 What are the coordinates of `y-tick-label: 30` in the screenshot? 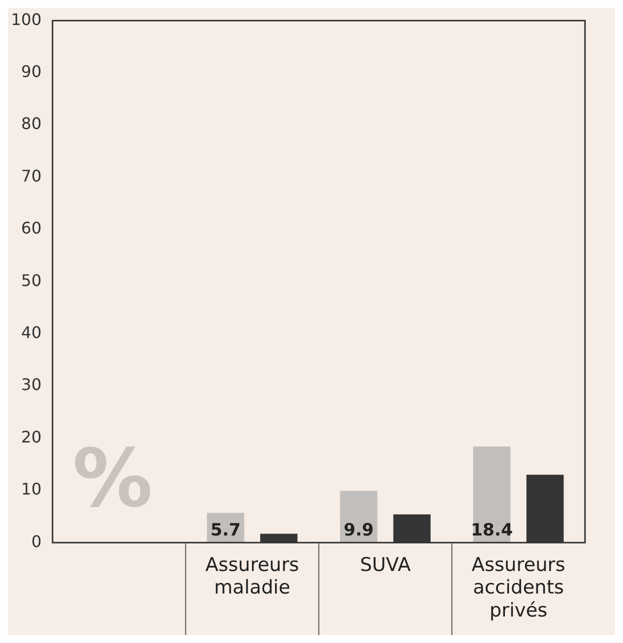 It's located at (31, 384).